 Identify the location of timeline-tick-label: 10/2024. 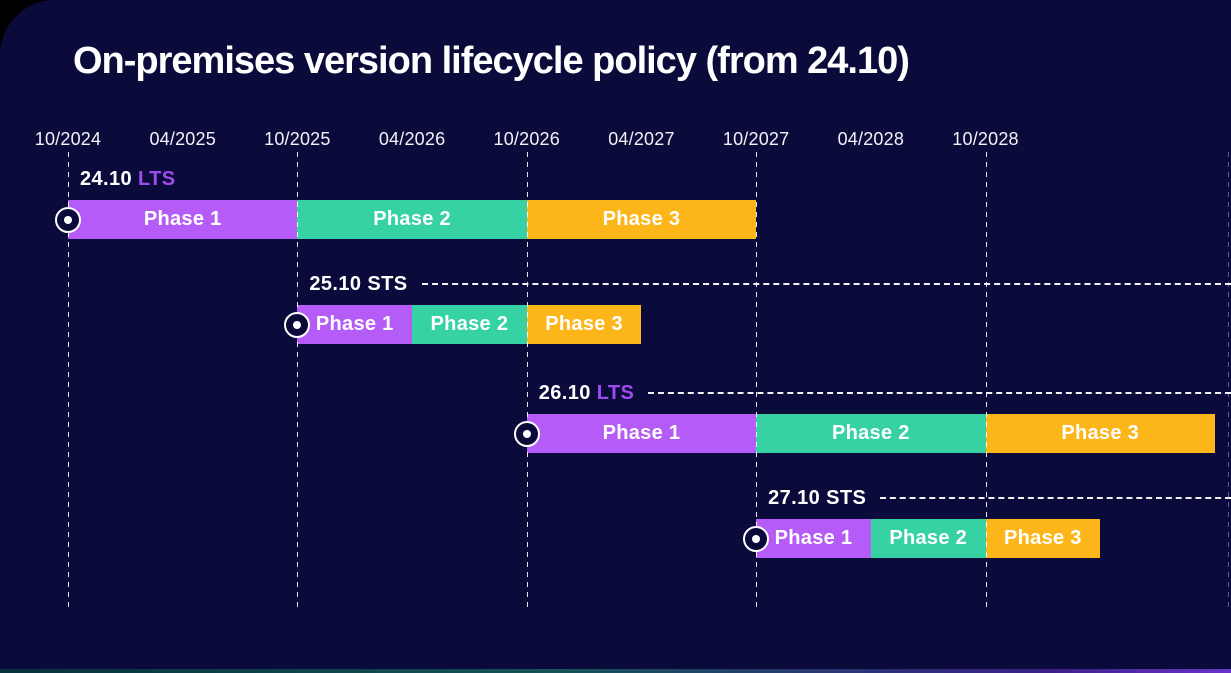
(68, 139).